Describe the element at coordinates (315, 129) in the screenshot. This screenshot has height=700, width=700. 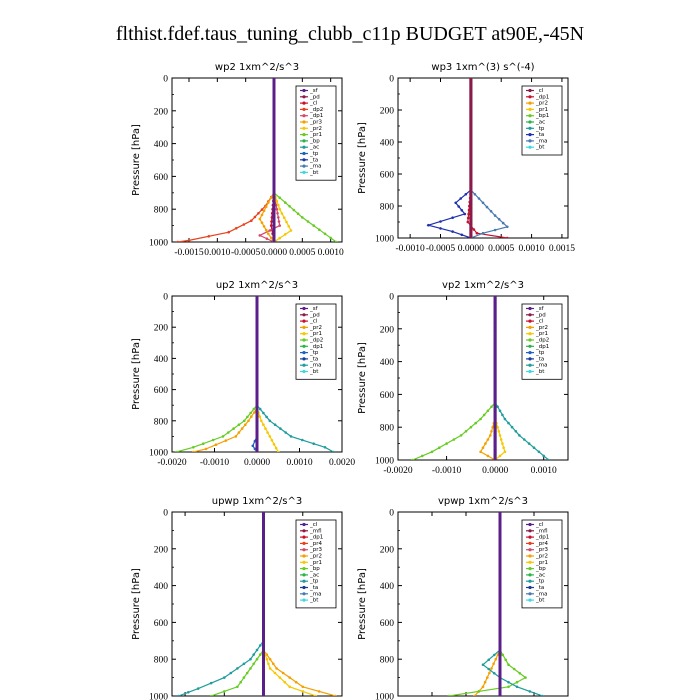
I see `legend-label: _pr2` at that location.